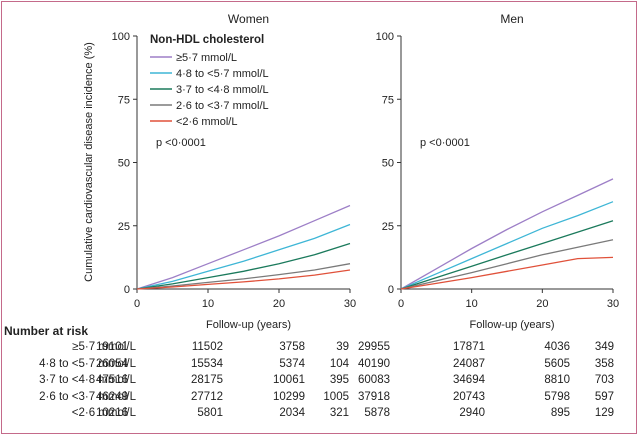  Describe the element at coordinates (210, 413) in the screenshot. I see `risk-cell-women: 5801` at that location.